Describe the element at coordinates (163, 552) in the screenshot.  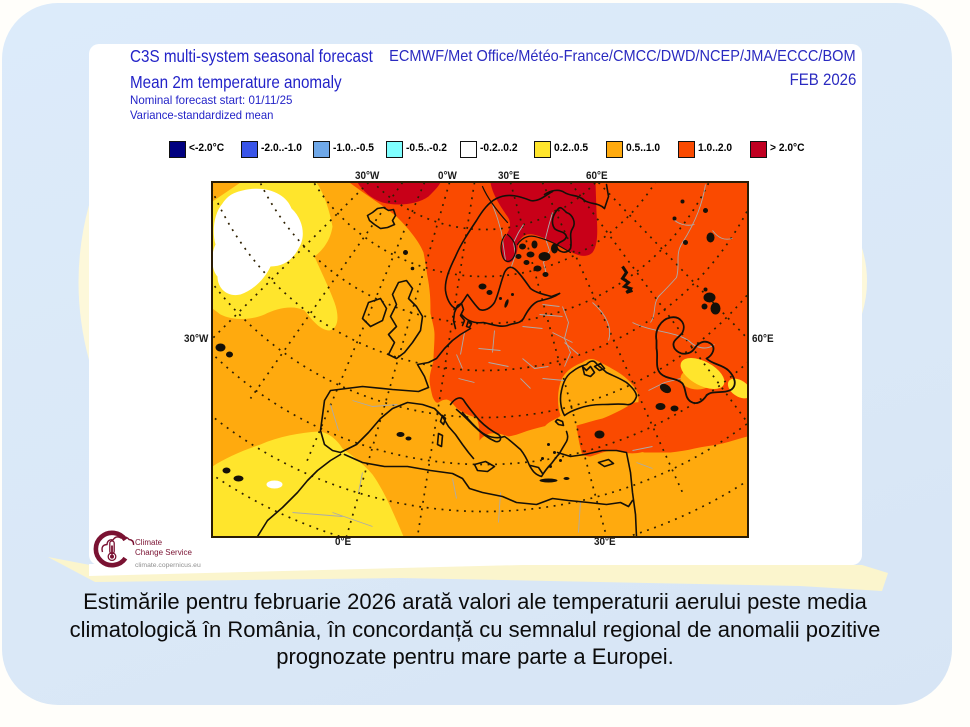
I see `svg-text: Change Service` at that location.